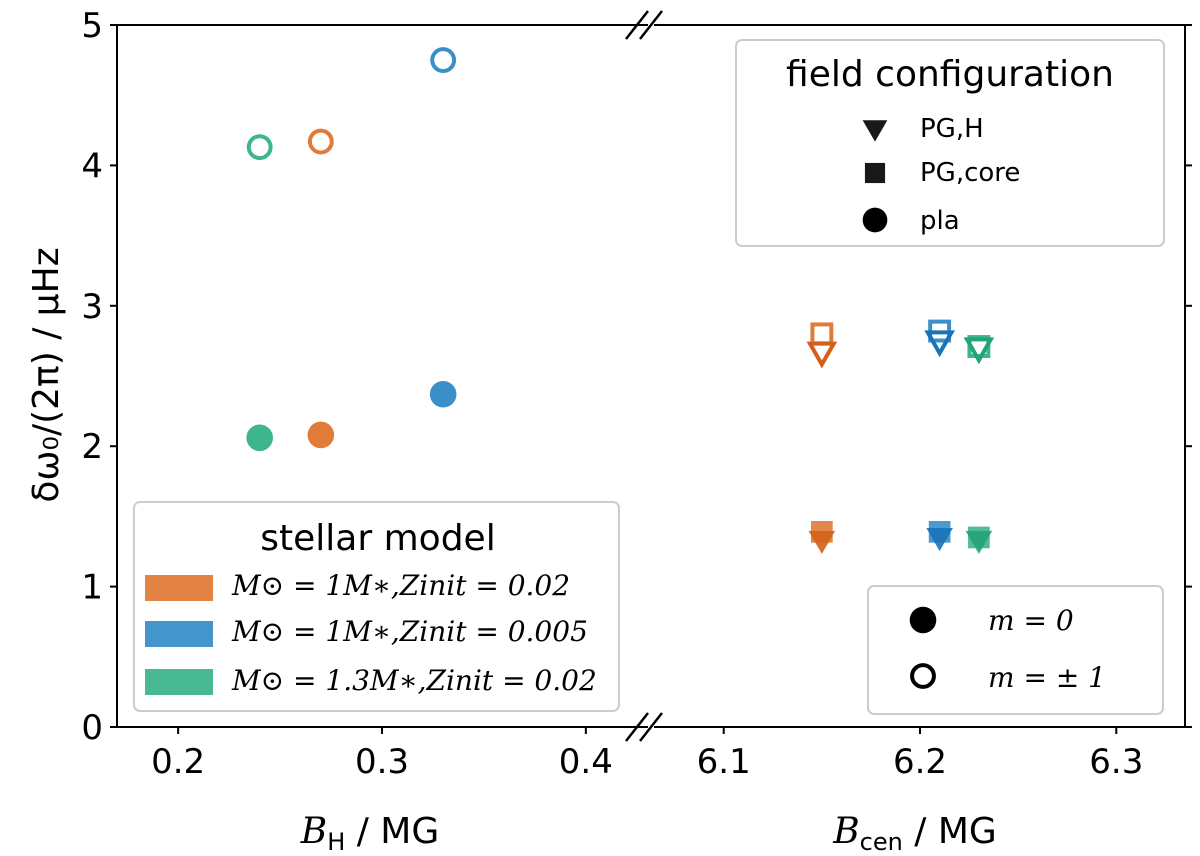 The height and width of the screenshot is (856, 1200). Describe the element at coordinates (92, 26) in the screenshot. I see `y-tick-label: 5` at that location.